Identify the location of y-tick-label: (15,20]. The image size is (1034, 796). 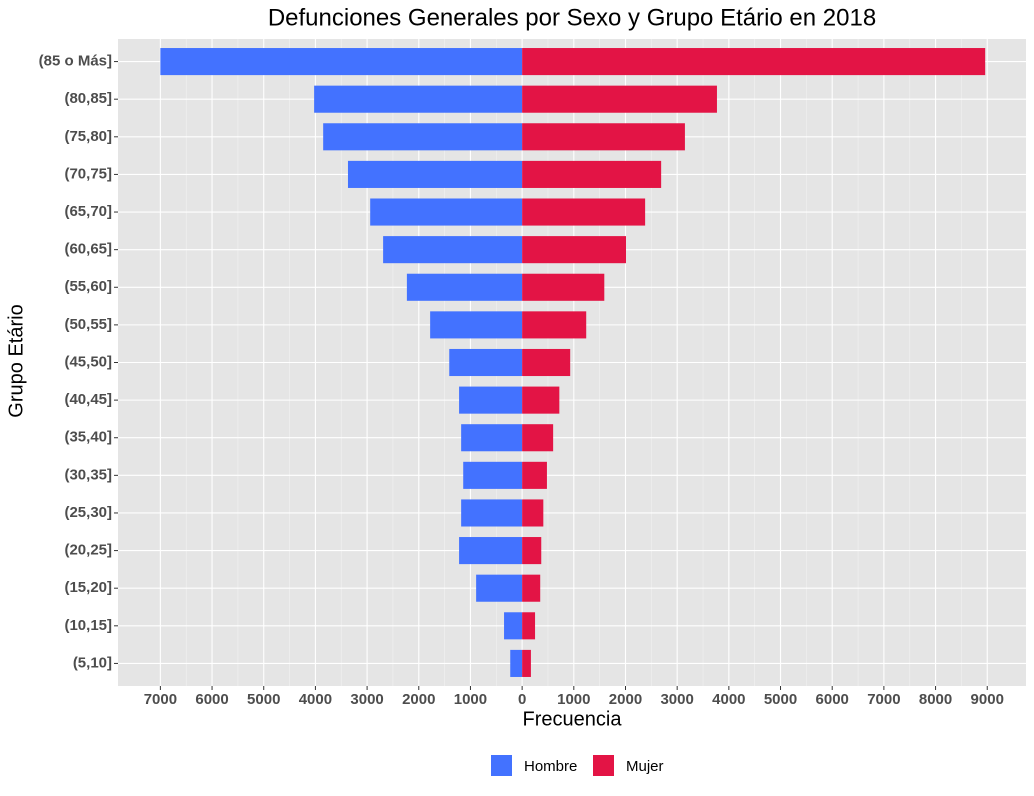
(88, 587).